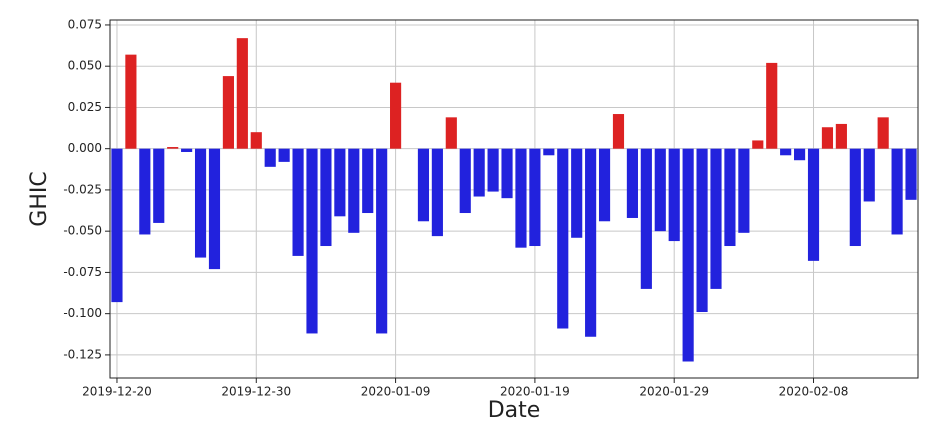 The width and height of the screenshot is (940, 437). Describe the element at coordinates (85, 107) in the screenshot. I see `y-tick-label: 0.025` at that location.